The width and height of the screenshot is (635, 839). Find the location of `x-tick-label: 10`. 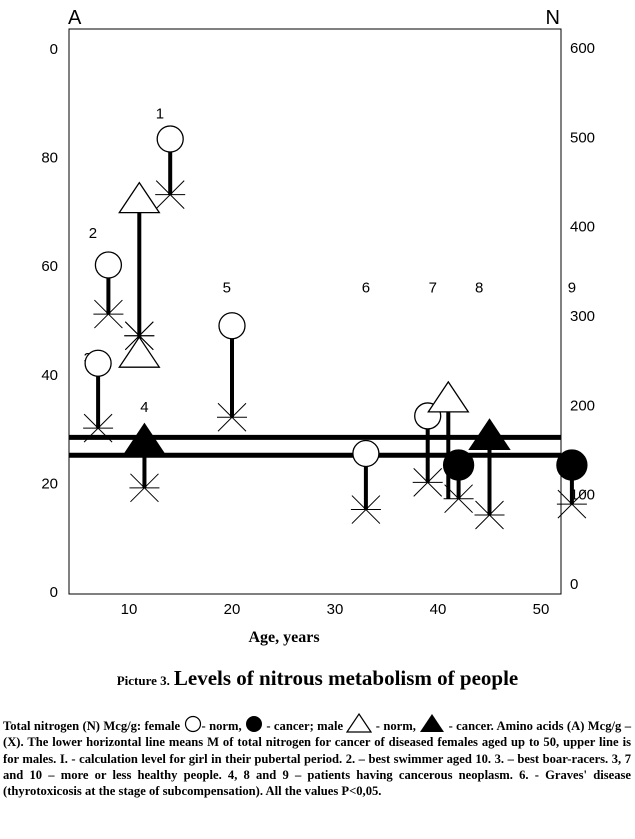

x-tick-label: 10 is located at coordinates (129, 609).